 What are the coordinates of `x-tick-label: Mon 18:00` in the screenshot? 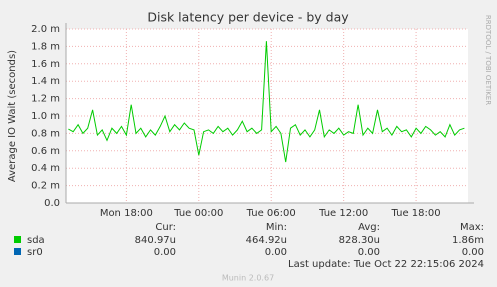 It's located at (126, 213).